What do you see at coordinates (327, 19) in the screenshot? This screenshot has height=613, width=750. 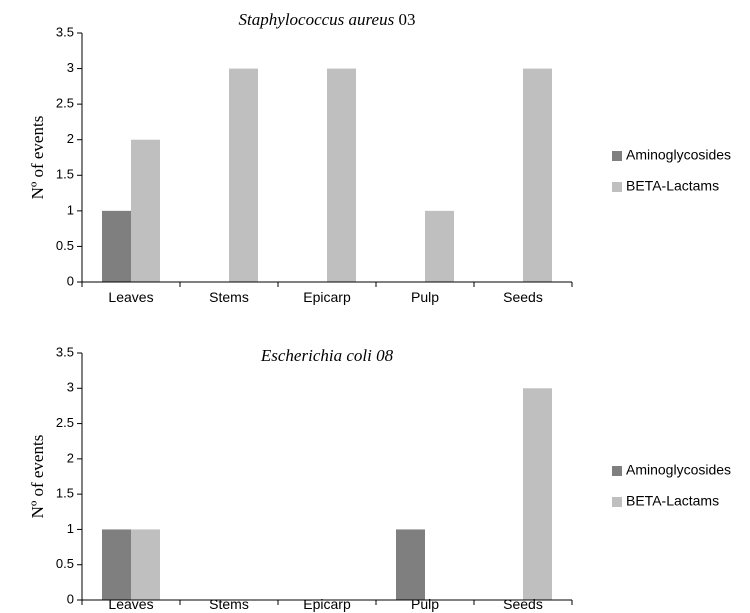 I see `chart-title: Staphylococcus aureus 03` at bounding box center [327, 19].